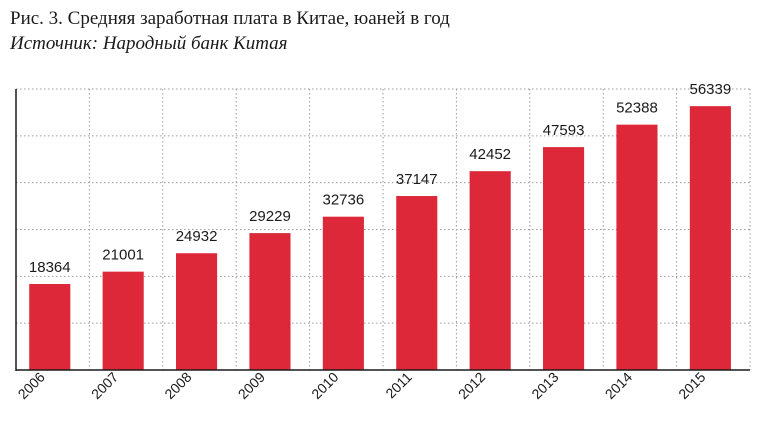 The image size is (775, 430). I want to click on x-tick-2011: 2011, so click(398, 385).